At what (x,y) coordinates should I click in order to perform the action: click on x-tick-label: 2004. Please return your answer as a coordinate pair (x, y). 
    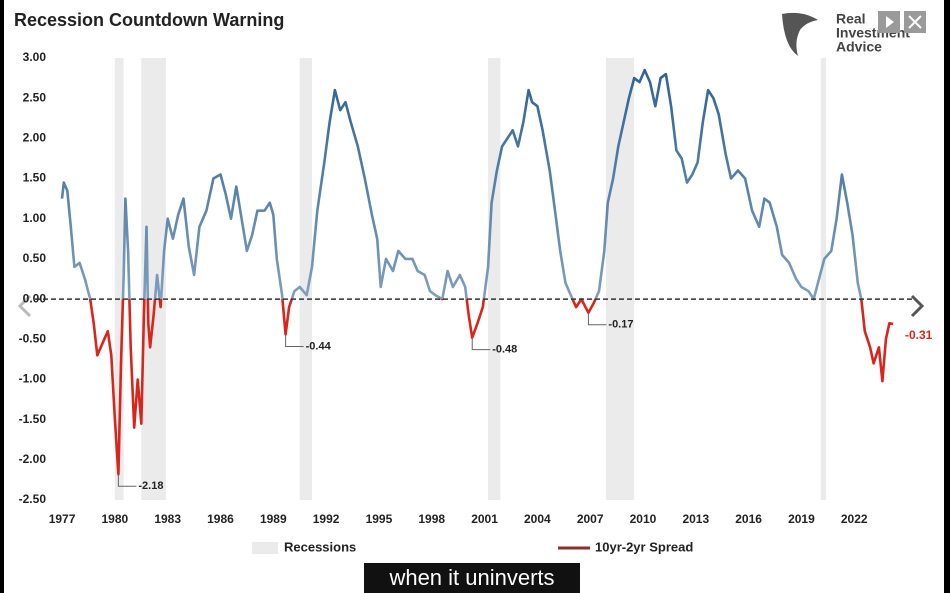
    Looking at the image, I should click on (537, 519).